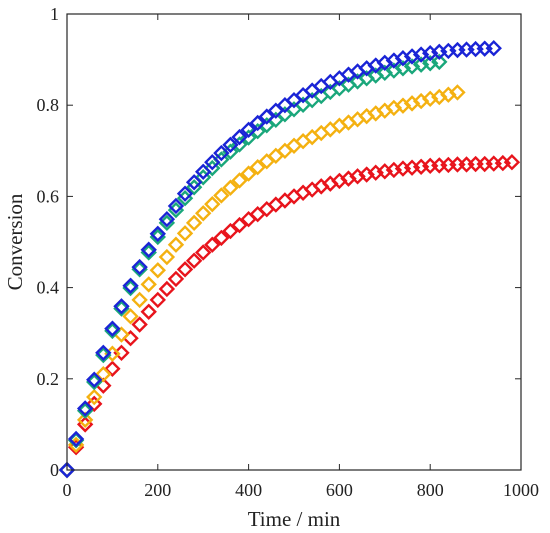 This screenshot has width=550, height=533. What do you see at coordinates (339, 490) in the screenshot?
I see `x-tick-label: 600` at bounding box center [339, 490].